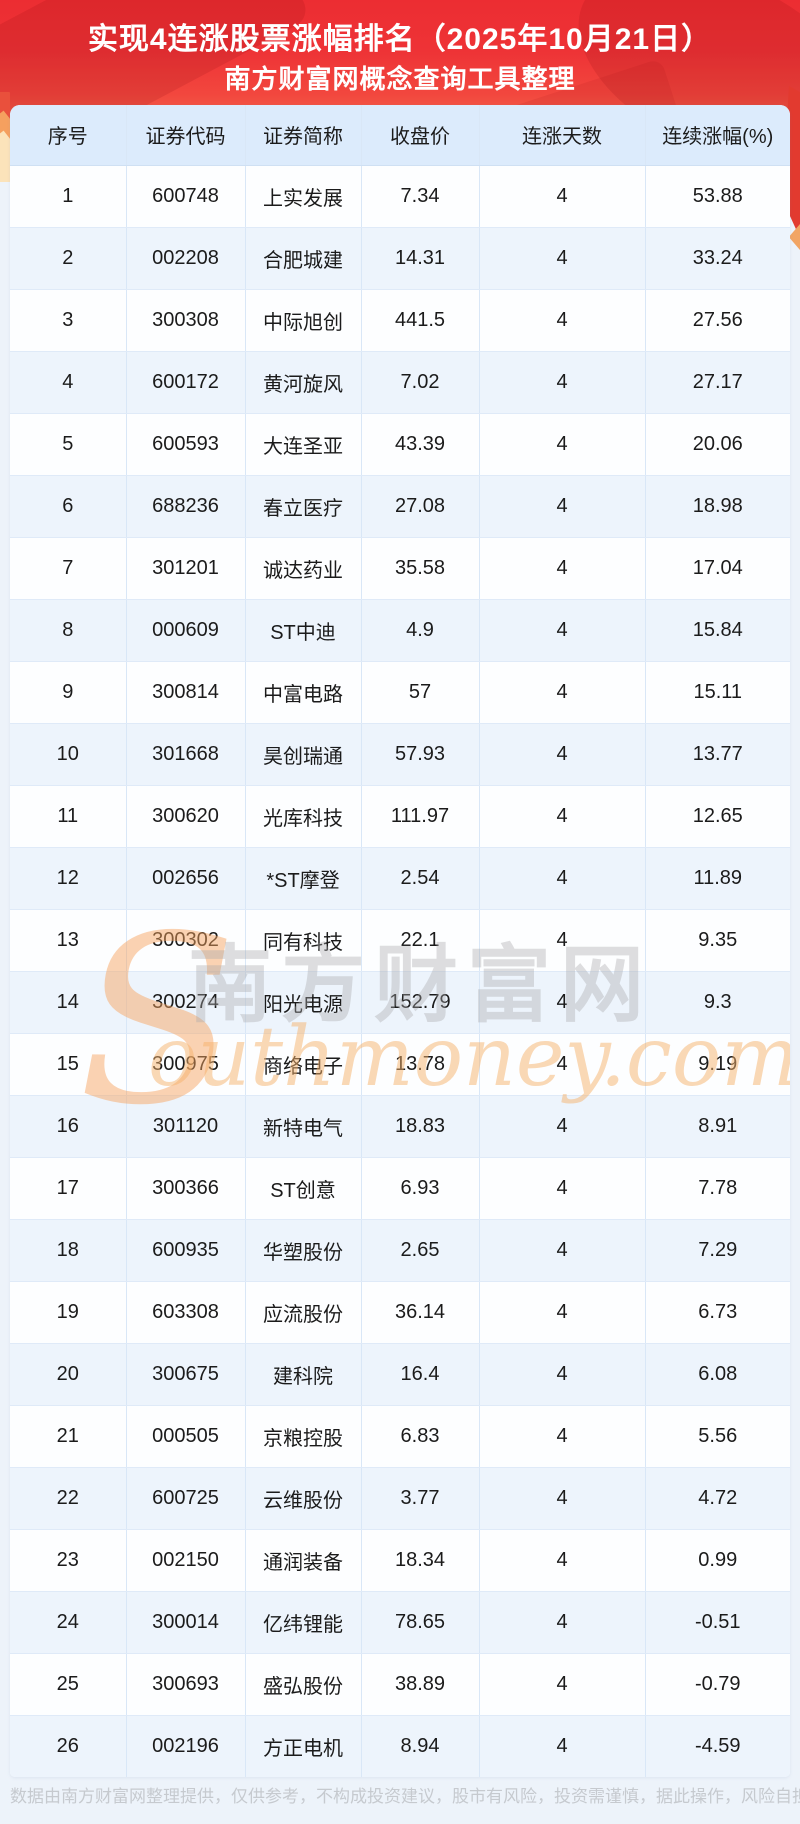 The height and width of the screenshot is (1824, 800). What do you see at coordinates (68, 1126) in the screenshot?
I see `rank-cell: 16` at bounding box center [68, 1126].